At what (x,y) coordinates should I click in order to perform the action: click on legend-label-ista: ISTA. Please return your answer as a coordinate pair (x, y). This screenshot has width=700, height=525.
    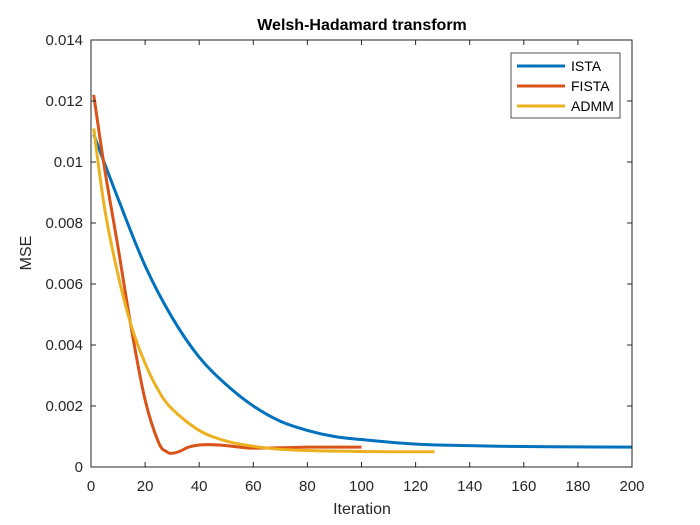
    Looking at the image, I should click on (586, 66).